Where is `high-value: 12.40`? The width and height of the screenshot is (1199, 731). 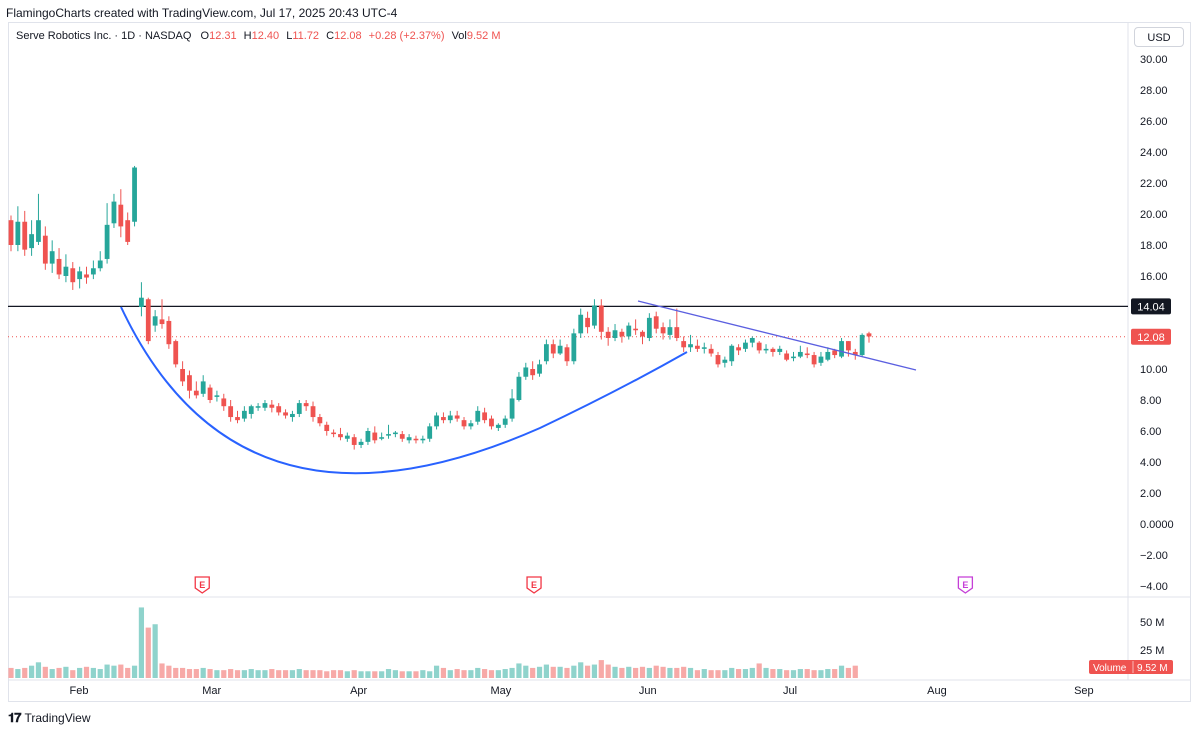
high-value: 12.40 is located at coordinates (265, 36).